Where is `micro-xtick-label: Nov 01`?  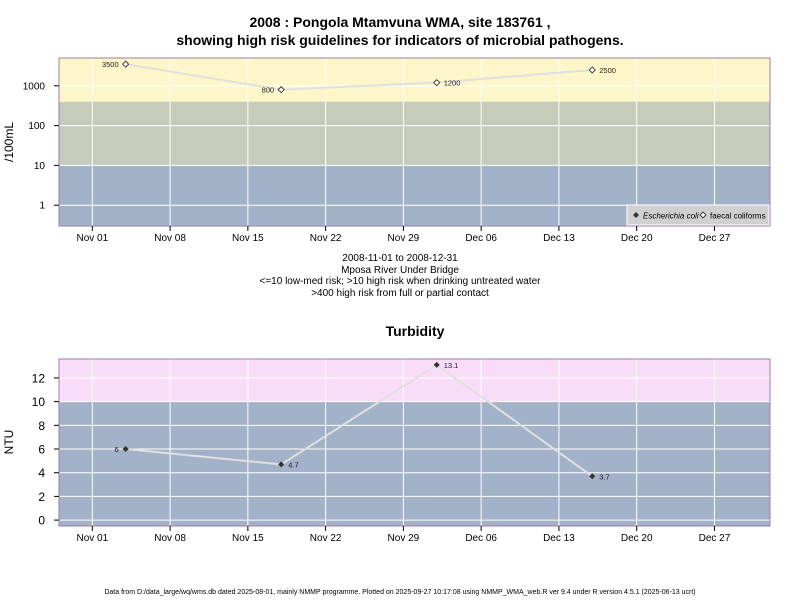
micro-xtick-label: Nov 01 is located at coordinates (92, 238).